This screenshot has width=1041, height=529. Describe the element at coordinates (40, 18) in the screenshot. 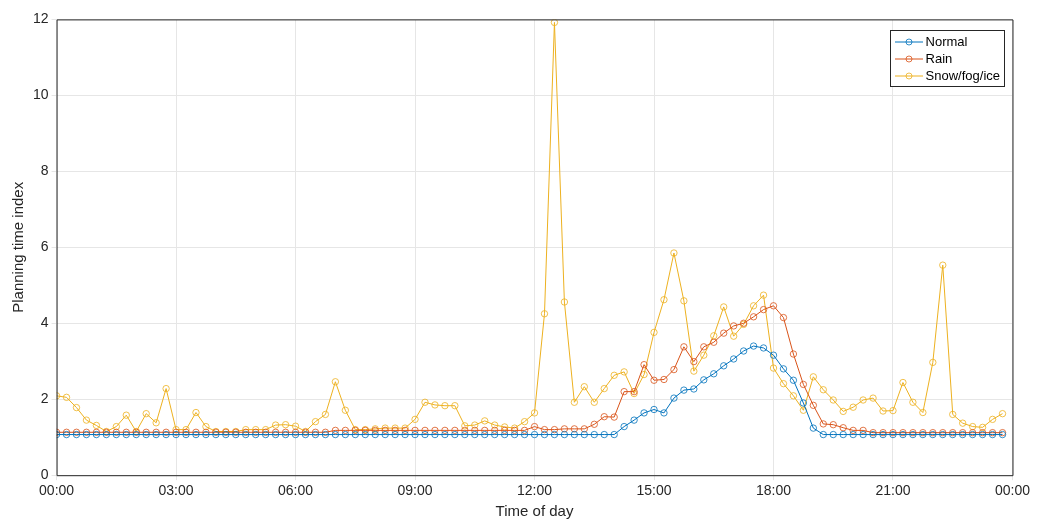

I see `y-tick-label: 12` at that location.